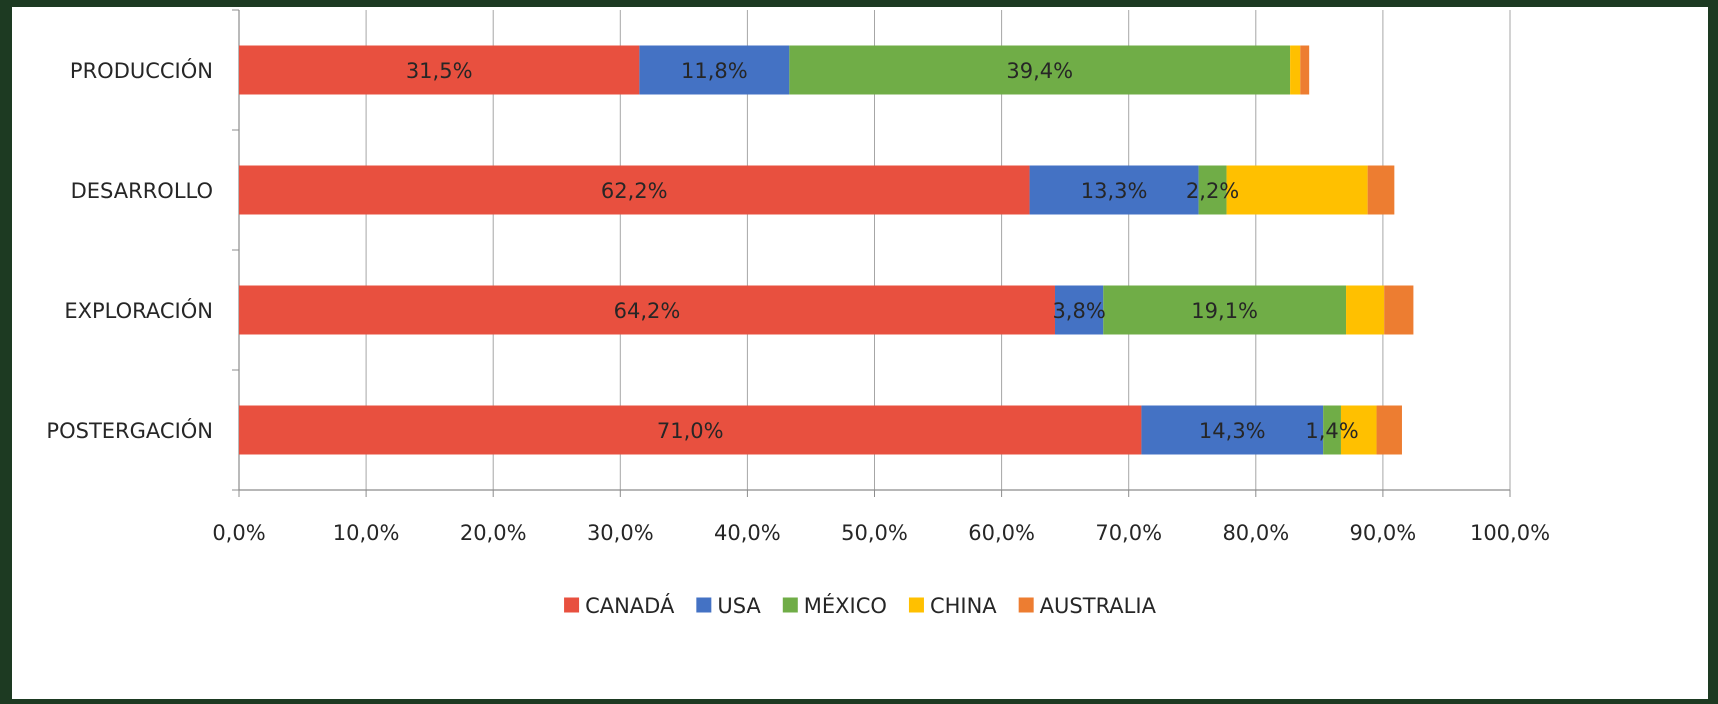  Describe the element at coordinates (1297, 190) in the screenshot. I see `bar-desarrollo-china` at that location.